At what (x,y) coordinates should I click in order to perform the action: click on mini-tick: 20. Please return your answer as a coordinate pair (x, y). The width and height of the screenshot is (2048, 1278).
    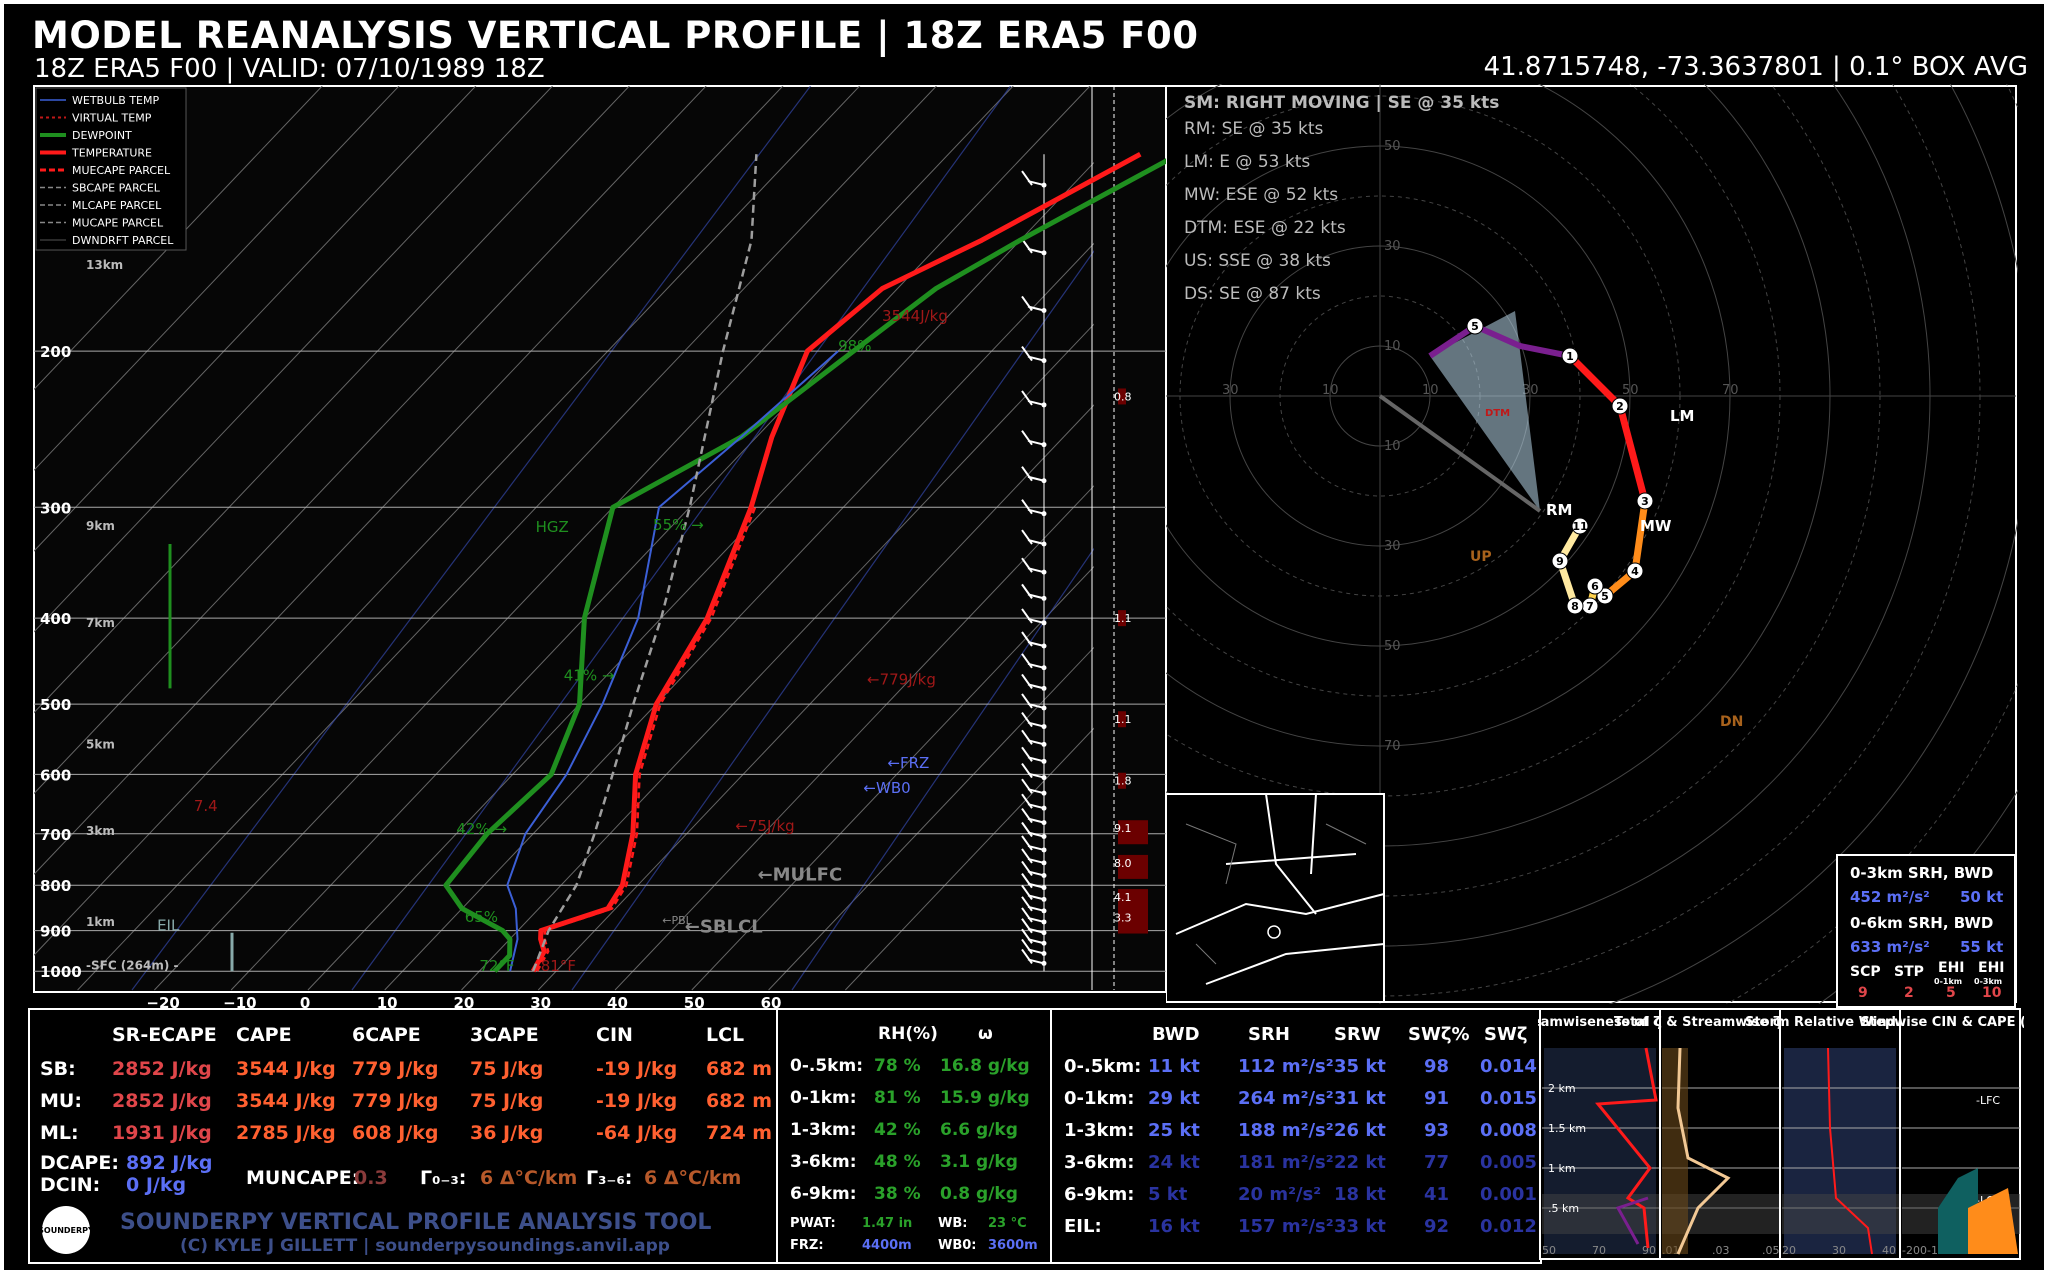
    Looking at the image, I should click on (1789, 1250).